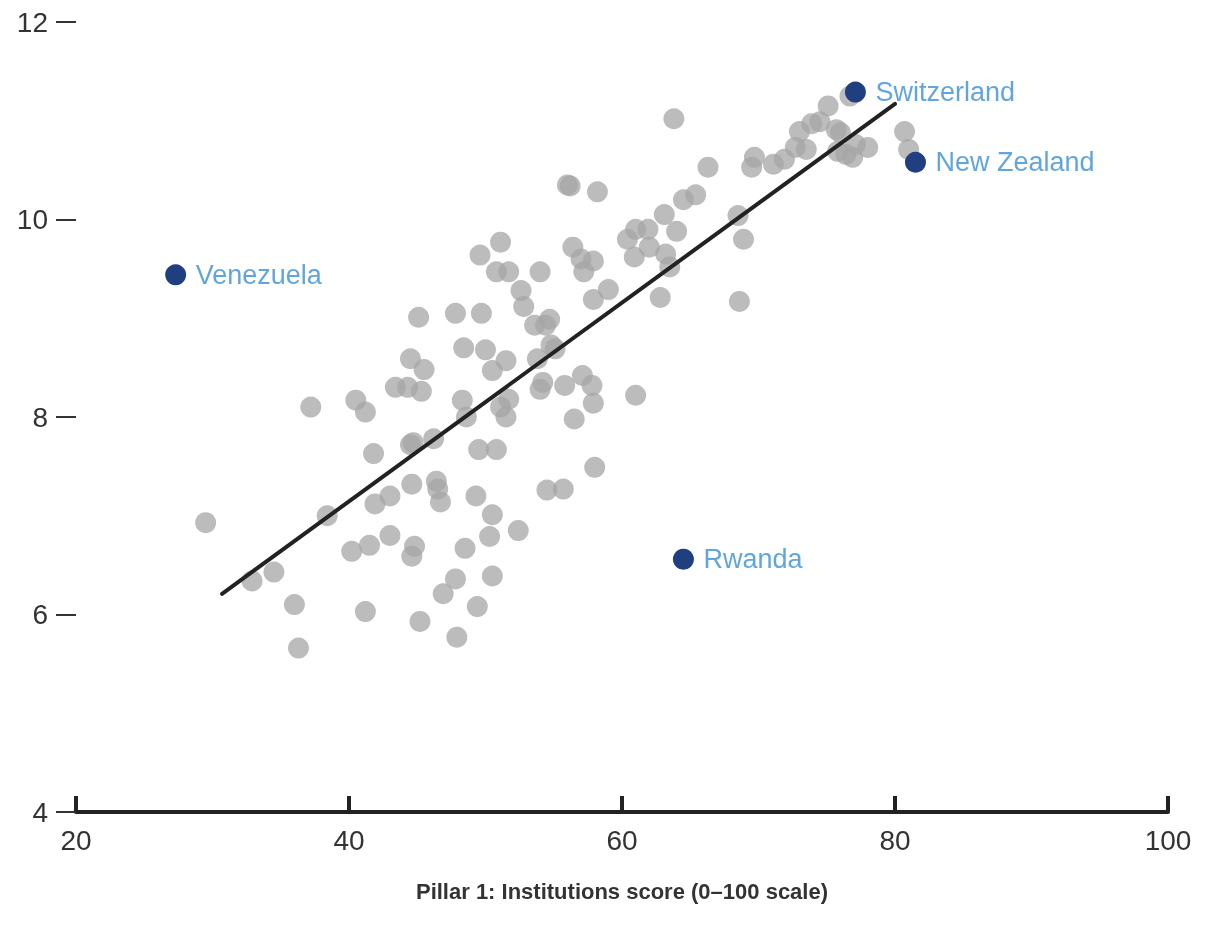 The height and width of the screenshot is (926, 1205). I want to click on x-tick-label: 100, so click(1168, 840).